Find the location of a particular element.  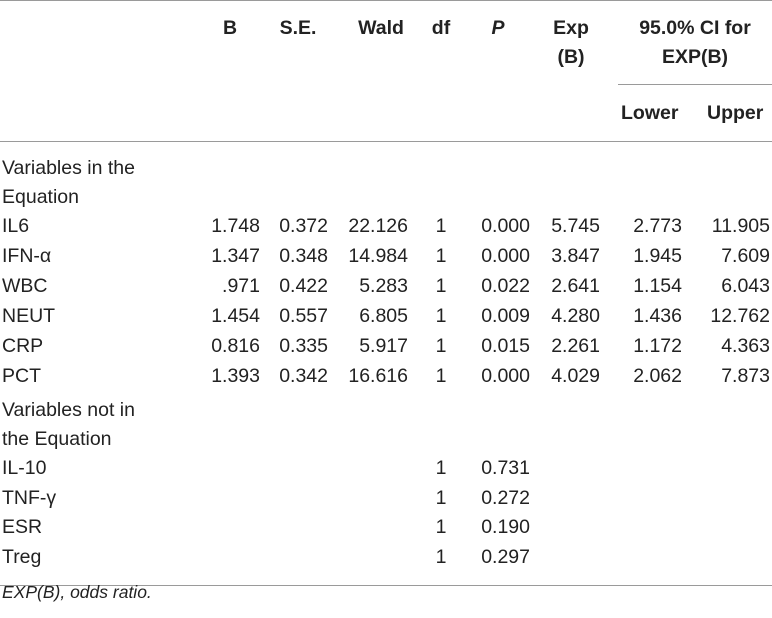

row-label: Treg is located at coordinates (22, 556).